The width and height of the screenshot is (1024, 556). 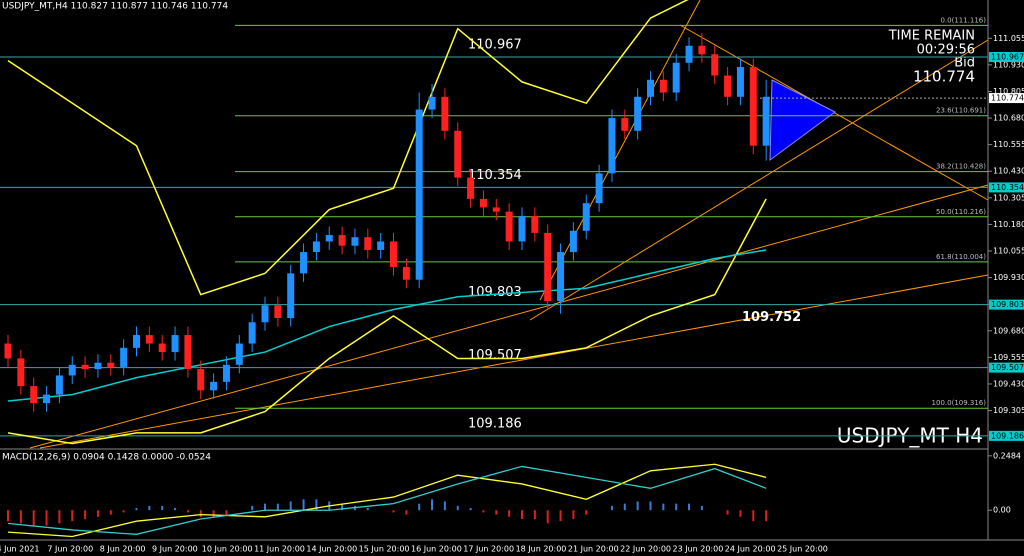 I want to click on y-tick-label: 109.305, so click(x=1008, y=410).